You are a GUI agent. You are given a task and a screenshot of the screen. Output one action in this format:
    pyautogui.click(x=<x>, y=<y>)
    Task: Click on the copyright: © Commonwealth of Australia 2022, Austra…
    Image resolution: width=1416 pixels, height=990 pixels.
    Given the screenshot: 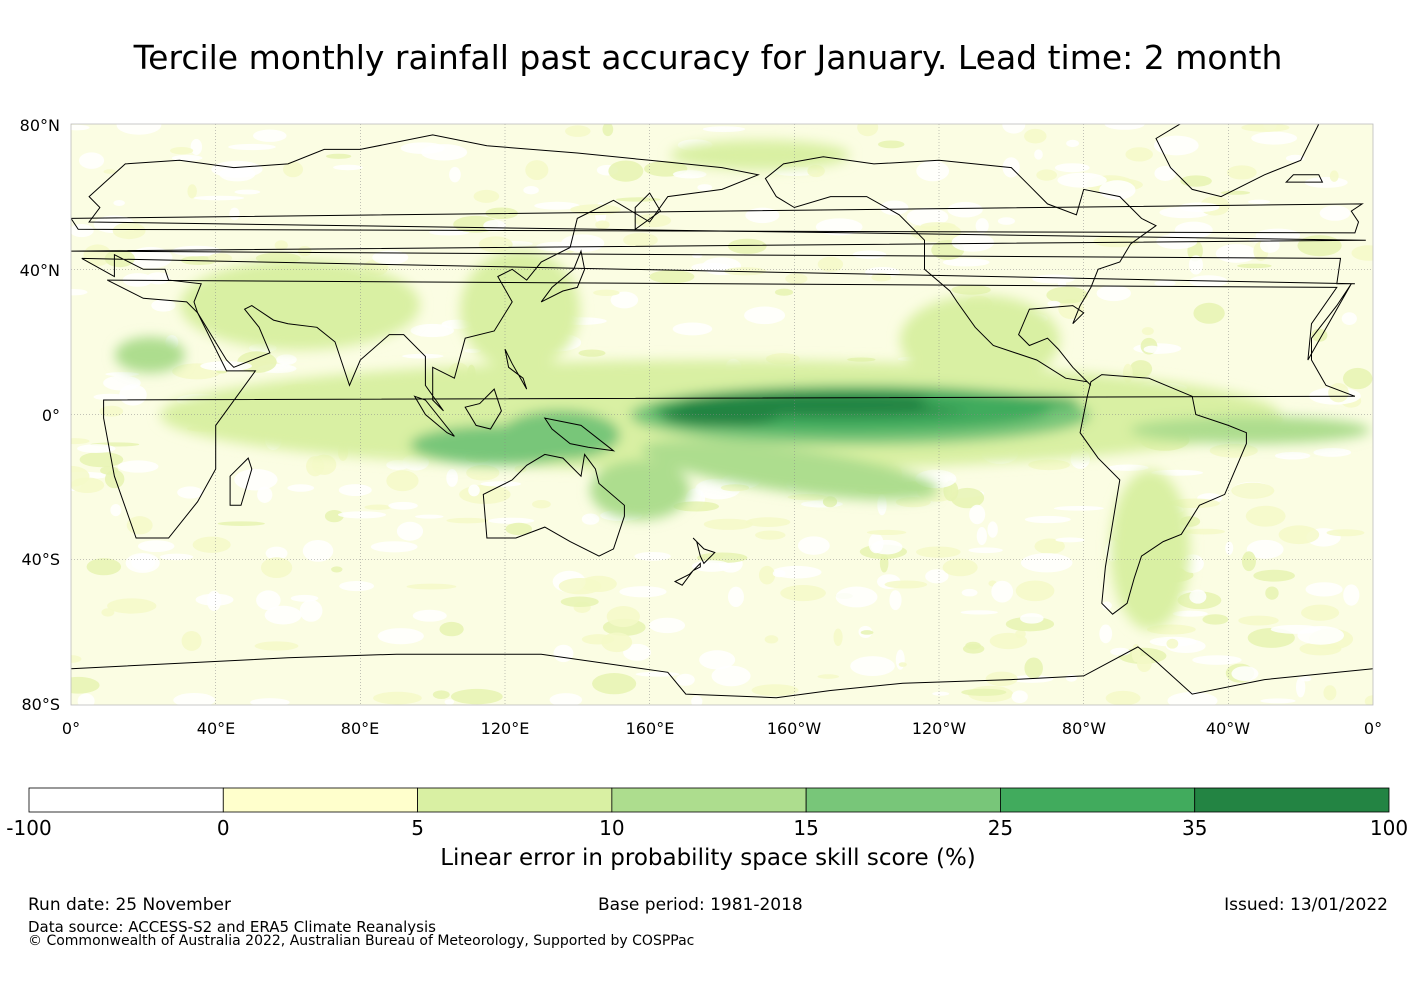 What is the action you would take?
    pyautogui.click(x=361, y=941)
    